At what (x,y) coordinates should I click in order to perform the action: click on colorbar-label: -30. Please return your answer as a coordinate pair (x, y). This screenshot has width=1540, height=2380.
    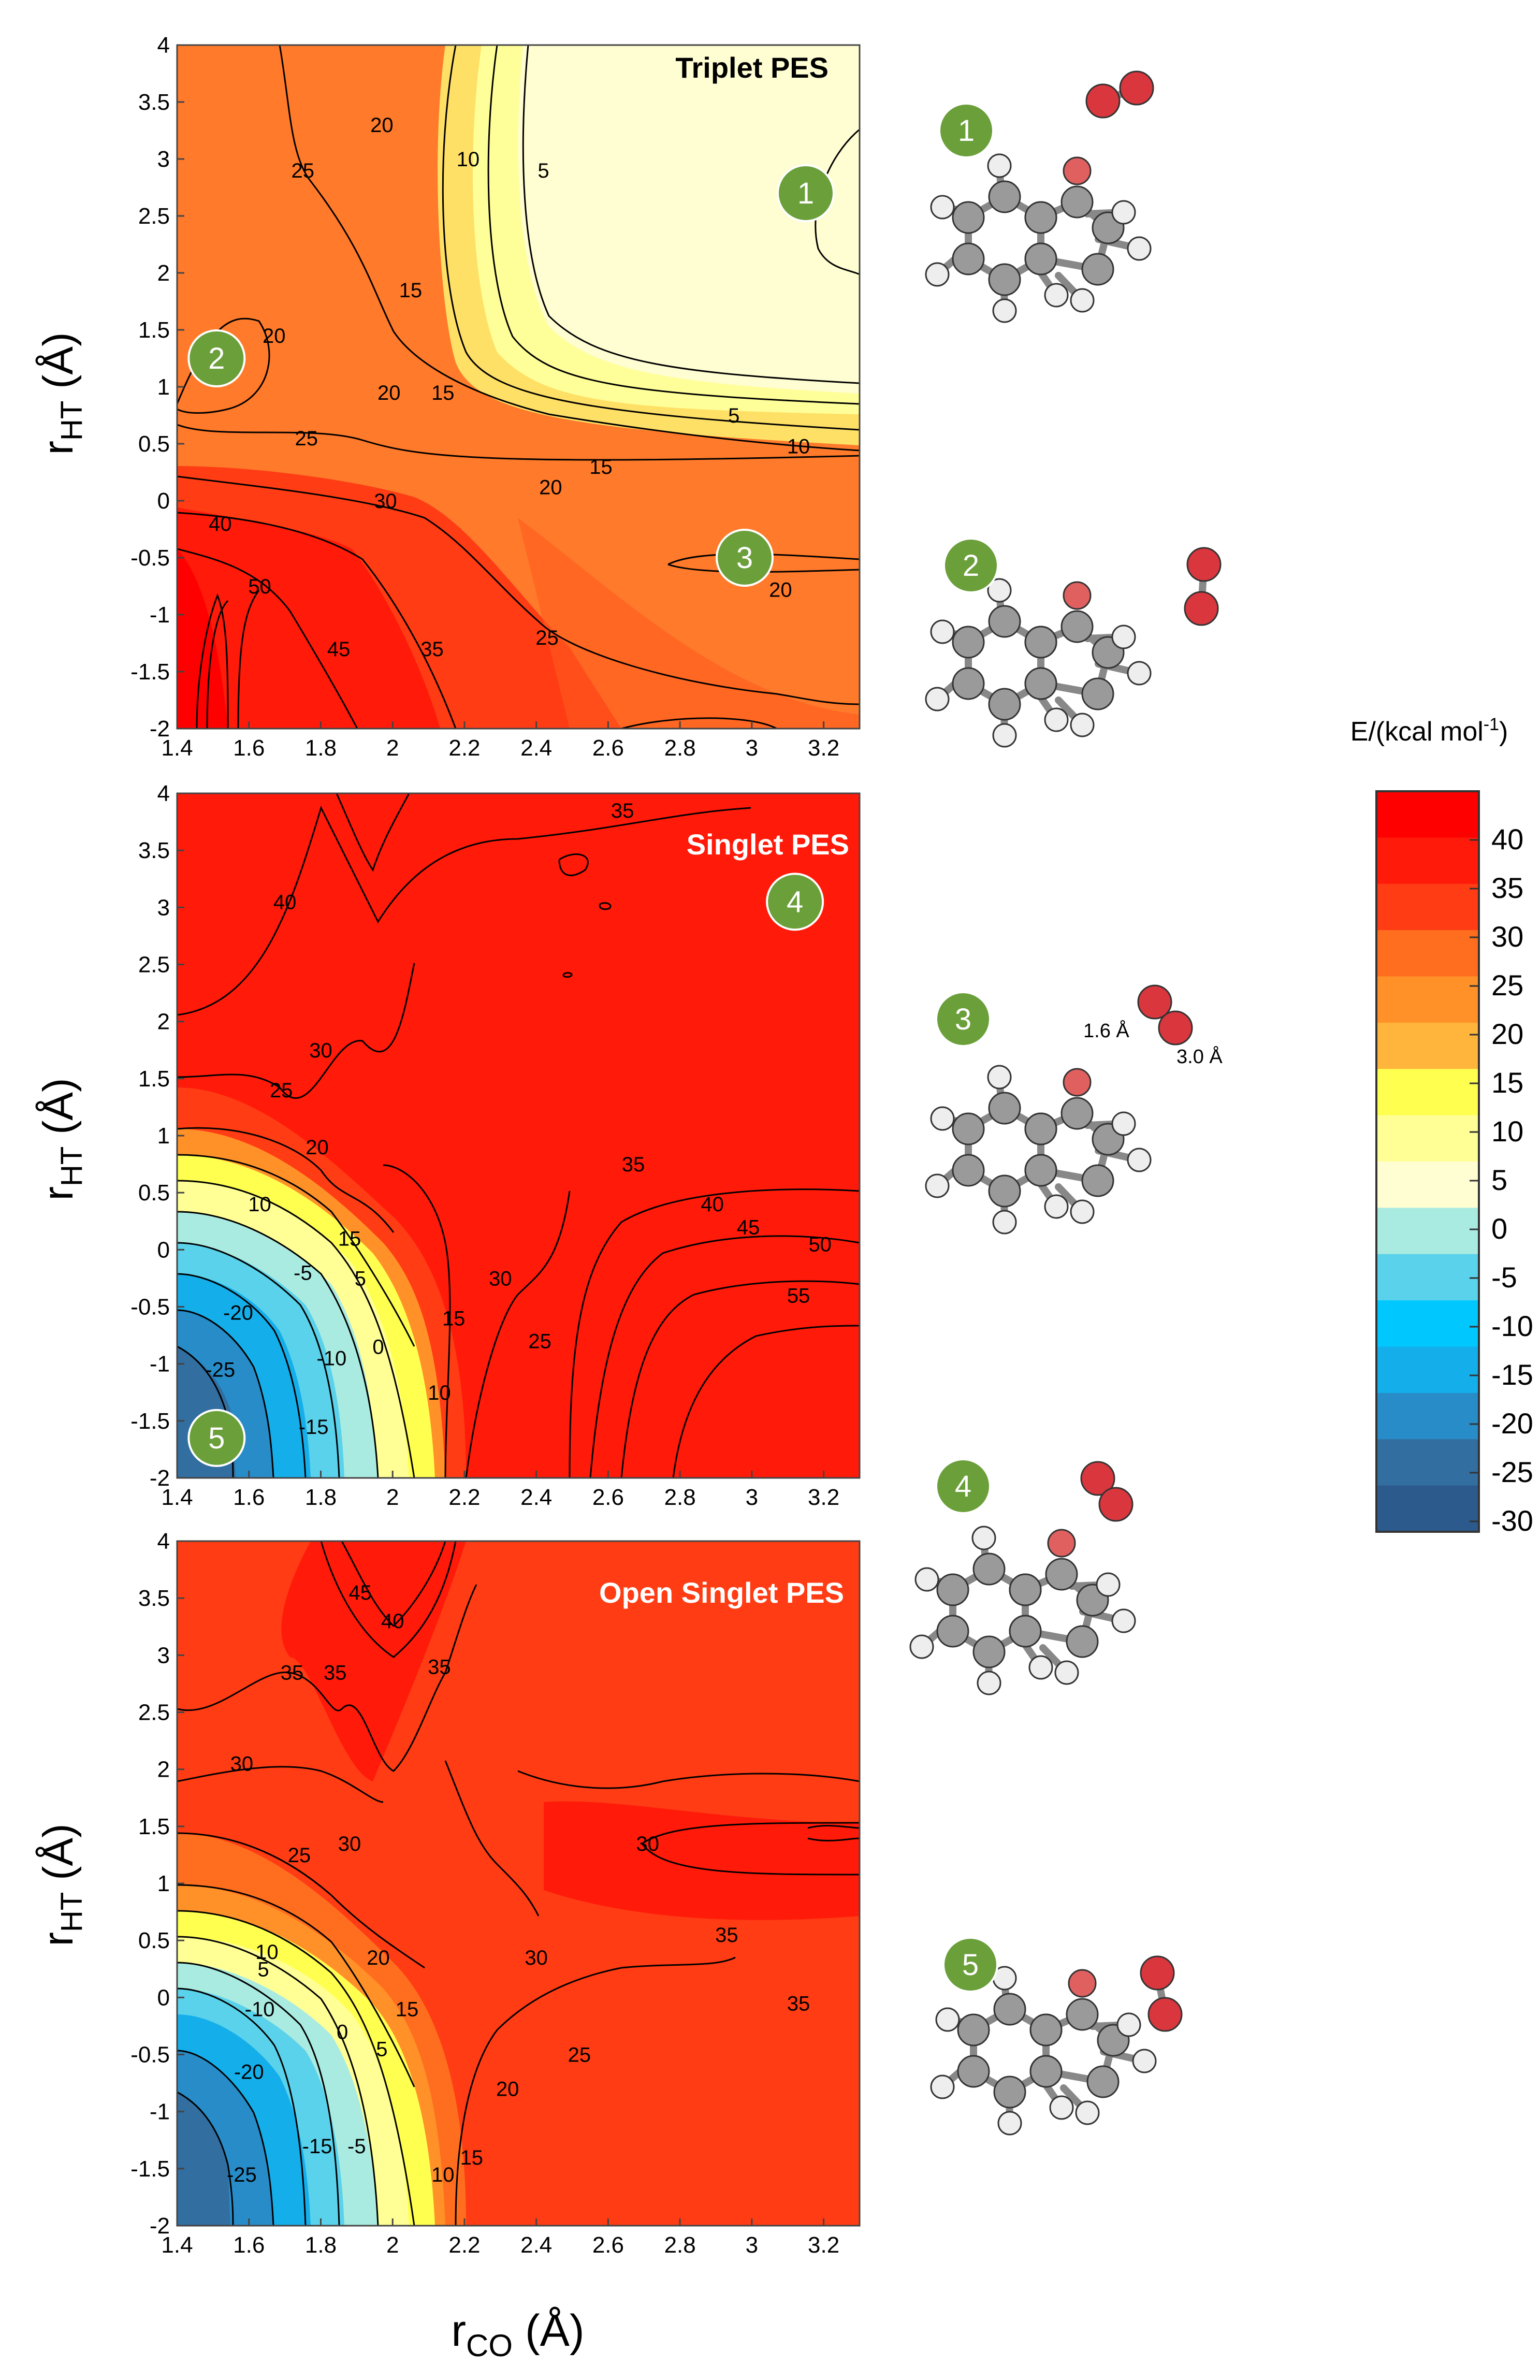
    Looking at the image, I should click on (1512, 1520).